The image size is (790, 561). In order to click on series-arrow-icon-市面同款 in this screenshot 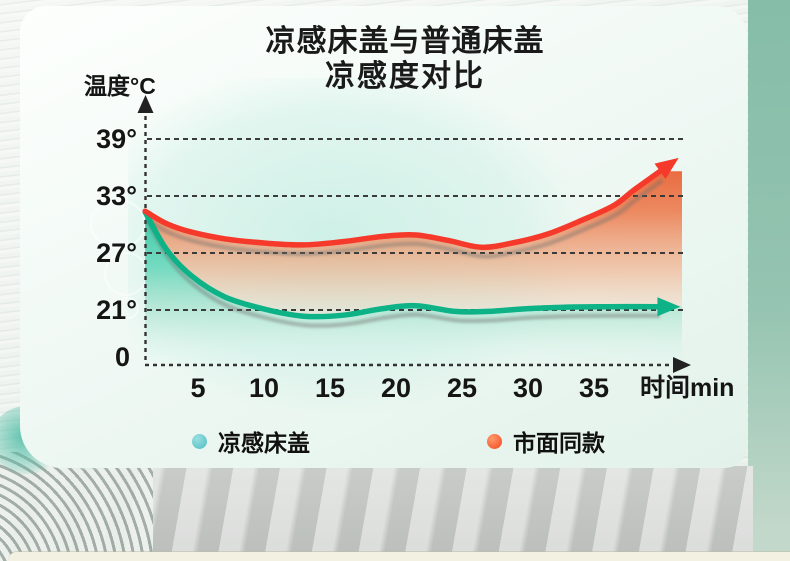, I will do `click(666, 168)`.